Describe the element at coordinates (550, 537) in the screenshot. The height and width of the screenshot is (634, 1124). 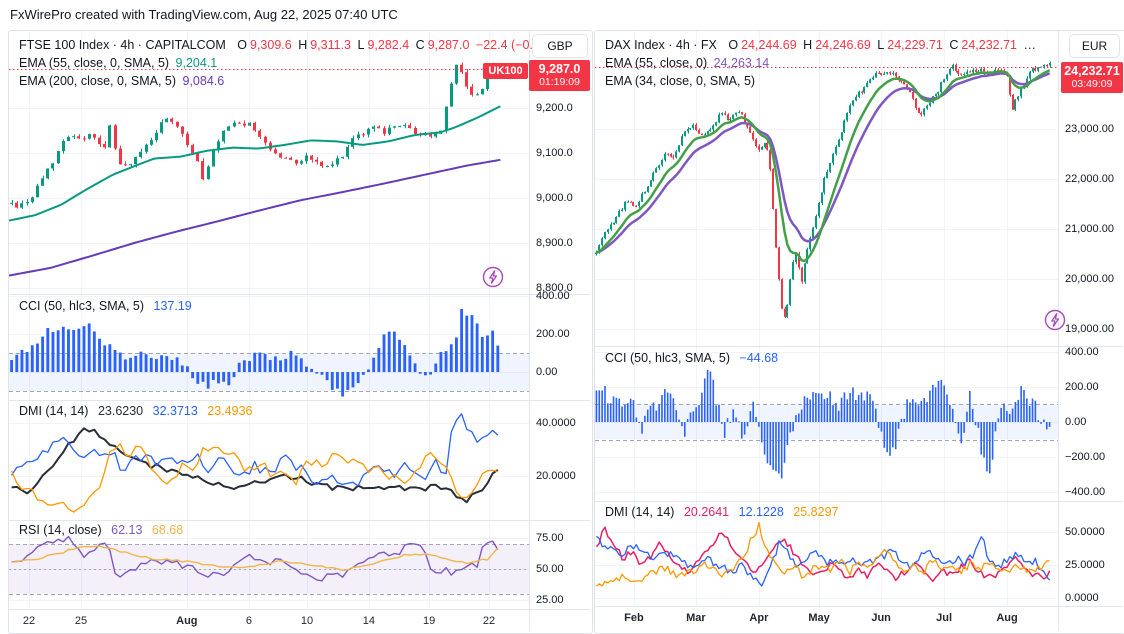
I see `indicator-tick-label: 75.00` at that location.